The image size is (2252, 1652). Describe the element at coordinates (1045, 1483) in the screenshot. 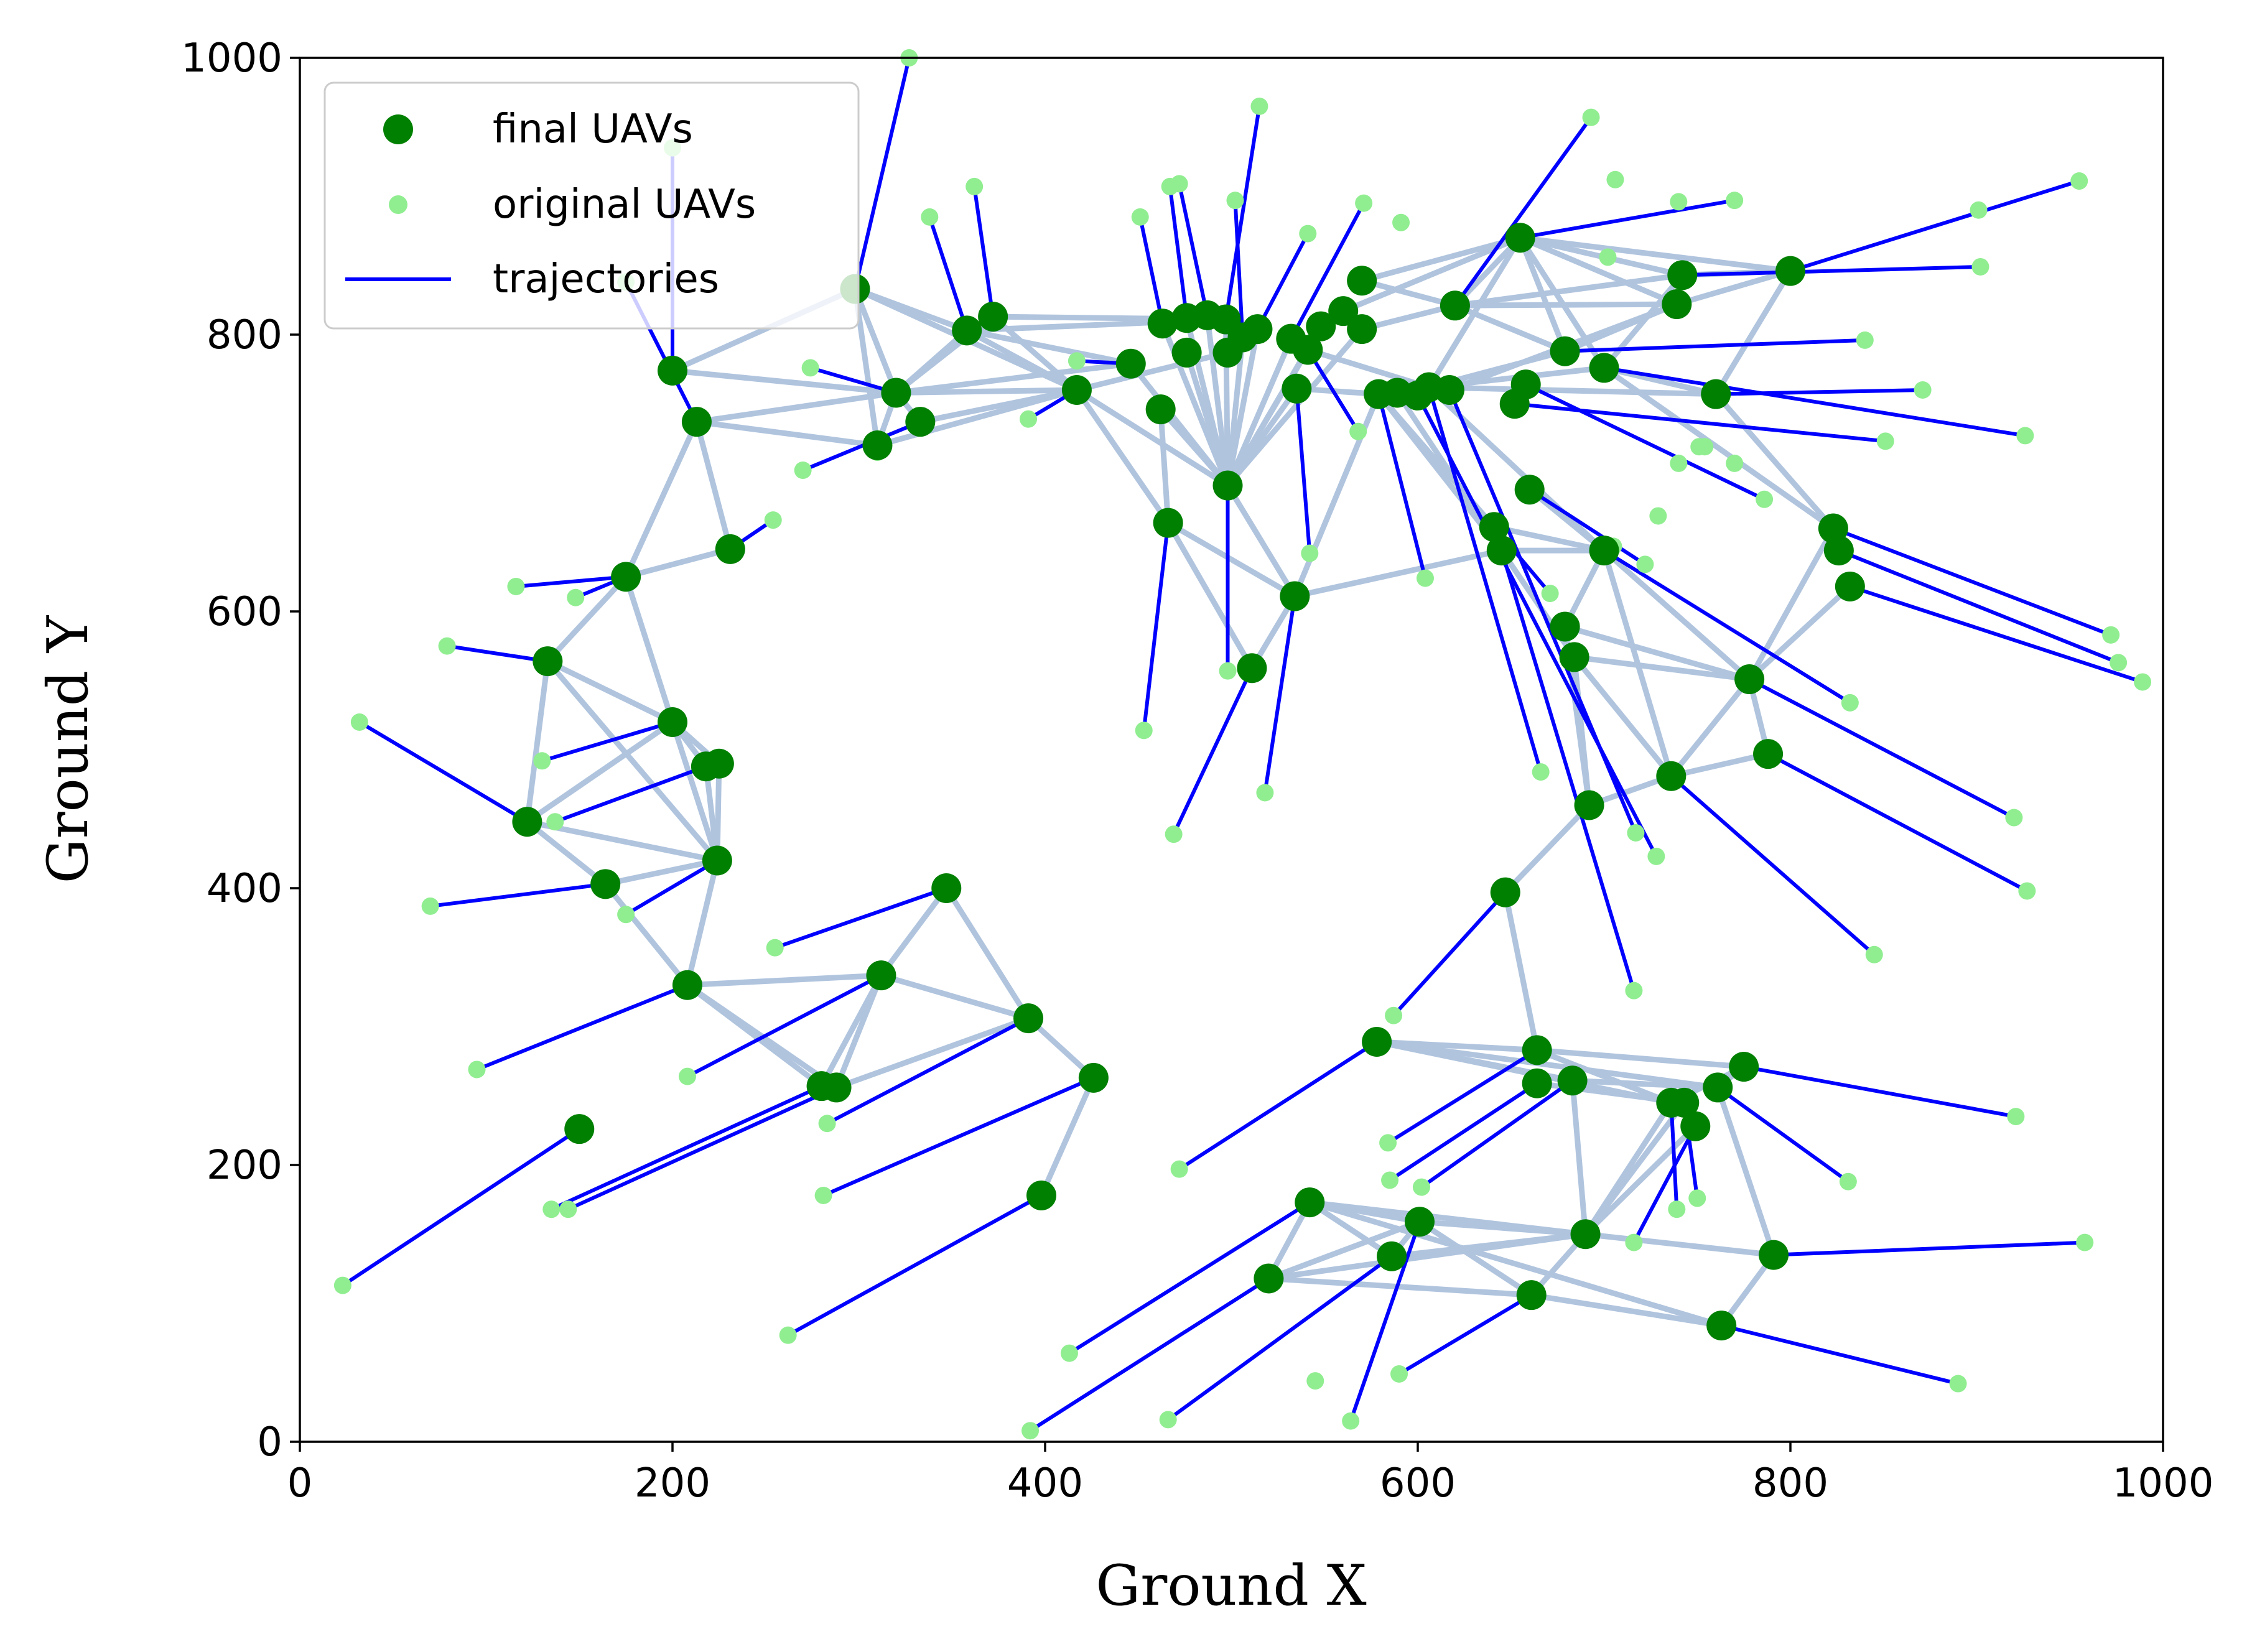

I see `x-tick-label: 400` at that location.